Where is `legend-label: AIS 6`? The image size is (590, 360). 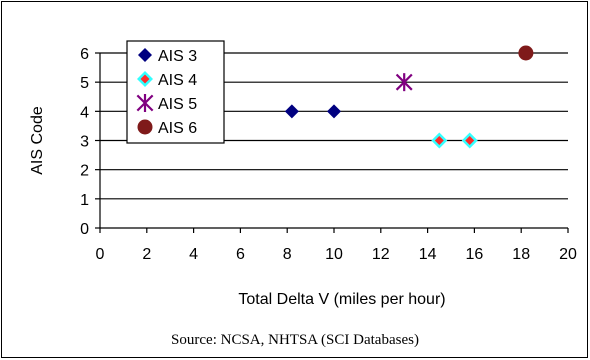
legend-label: AIS 6 is located at coordinates (177, 128).